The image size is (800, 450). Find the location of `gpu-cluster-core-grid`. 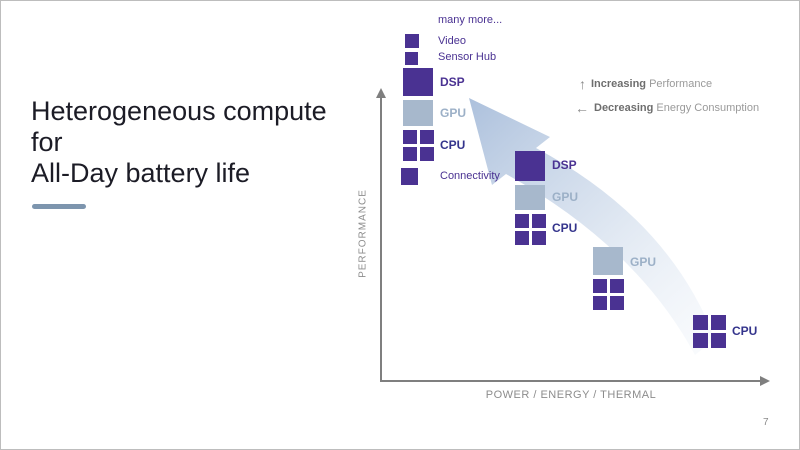

gpu-cluster-core-grid is located at coordinates (608, 294).